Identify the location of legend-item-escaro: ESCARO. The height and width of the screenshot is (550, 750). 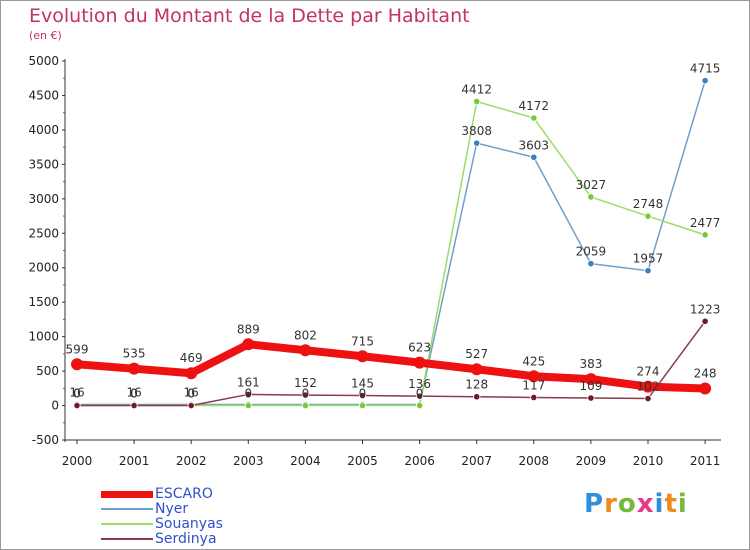
(157, 494).